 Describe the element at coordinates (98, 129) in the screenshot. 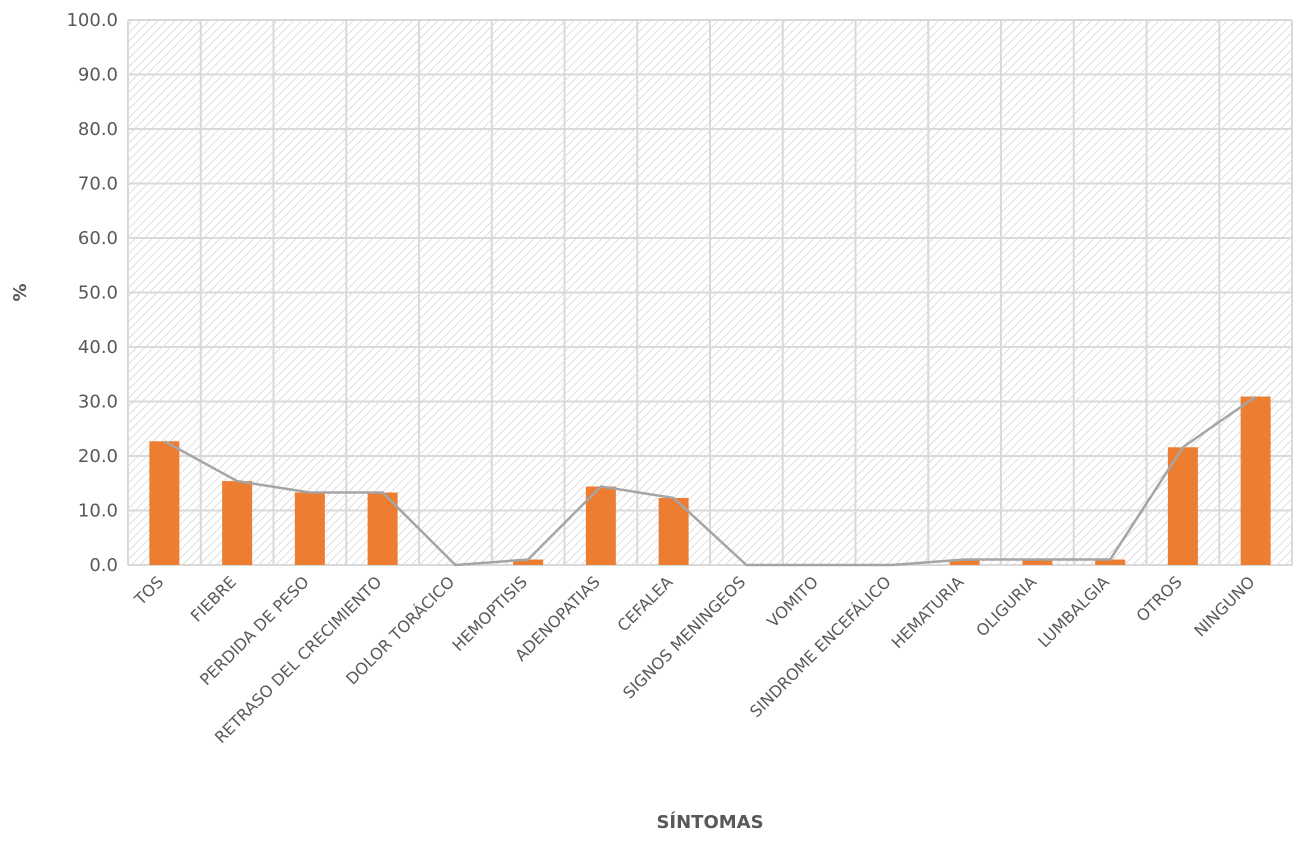

I see `y-tick-label: 80.0` at that location.